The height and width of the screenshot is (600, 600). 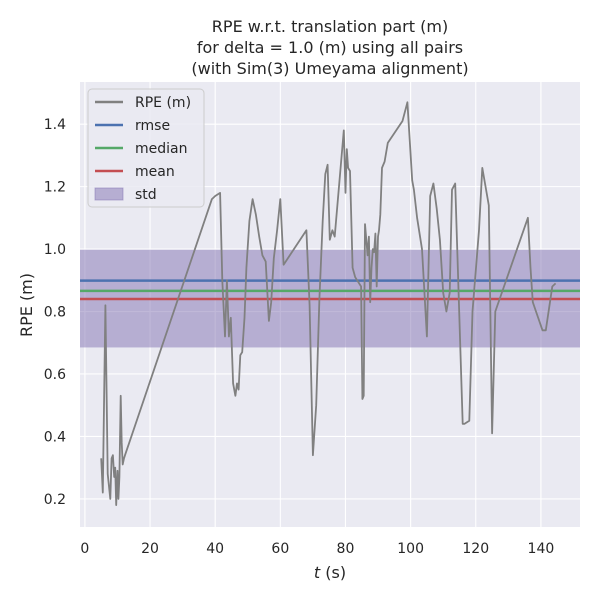 What do you see at coordinates (55, 188) in the screenshot?
I see `y-tick-label: 1.2` at bounding box center [55, 188].